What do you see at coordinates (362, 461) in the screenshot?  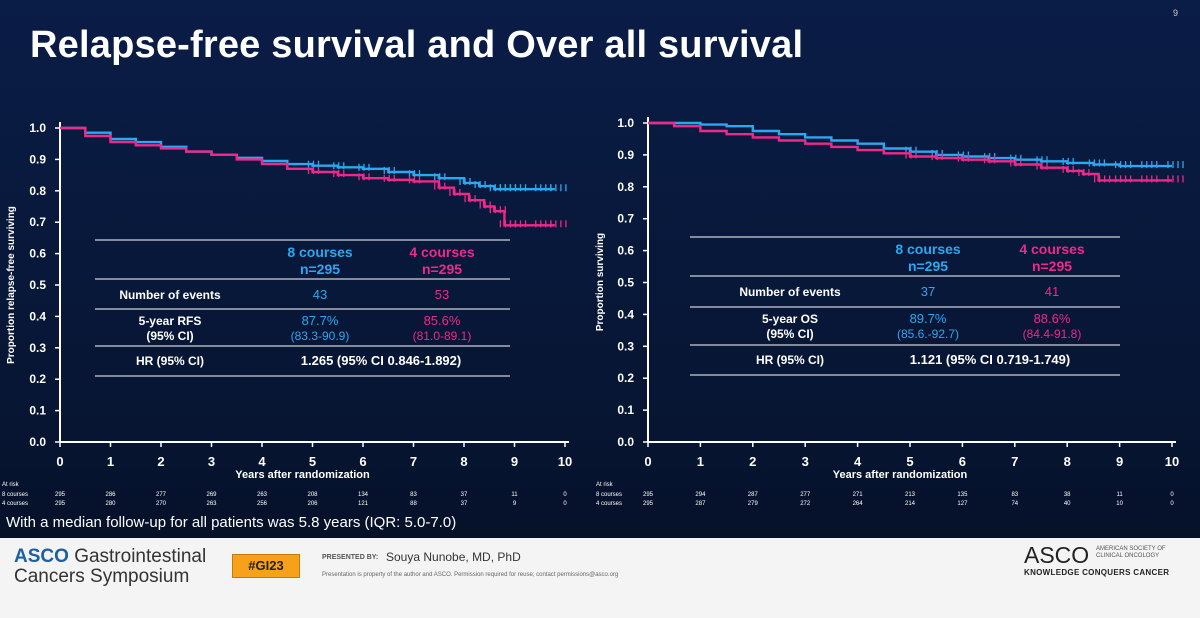 I see `chart1-x-tick-label: 6` at bounding box center [362, 461].